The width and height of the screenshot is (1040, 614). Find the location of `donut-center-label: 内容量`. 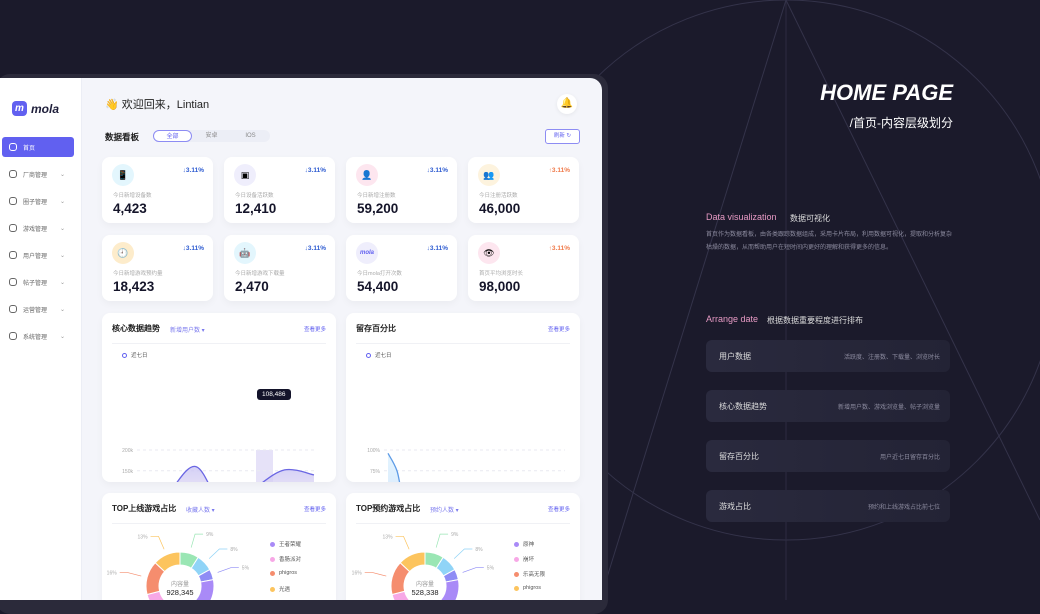

donut-center-label: 内容量 is located at coordinates (424, 585).